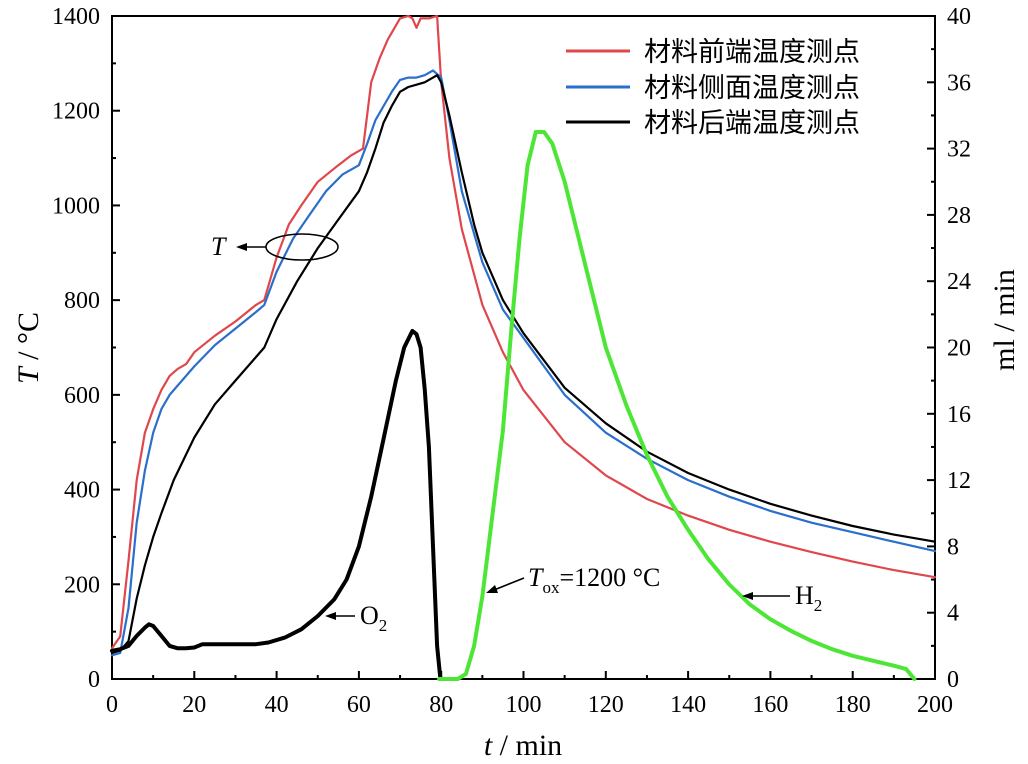 The width and height of the screenshot is (1028, 764). I want to click on x-axis-ticks: 0 20 40 60 80 100 120 140 160 180 200, so click(529, 694).